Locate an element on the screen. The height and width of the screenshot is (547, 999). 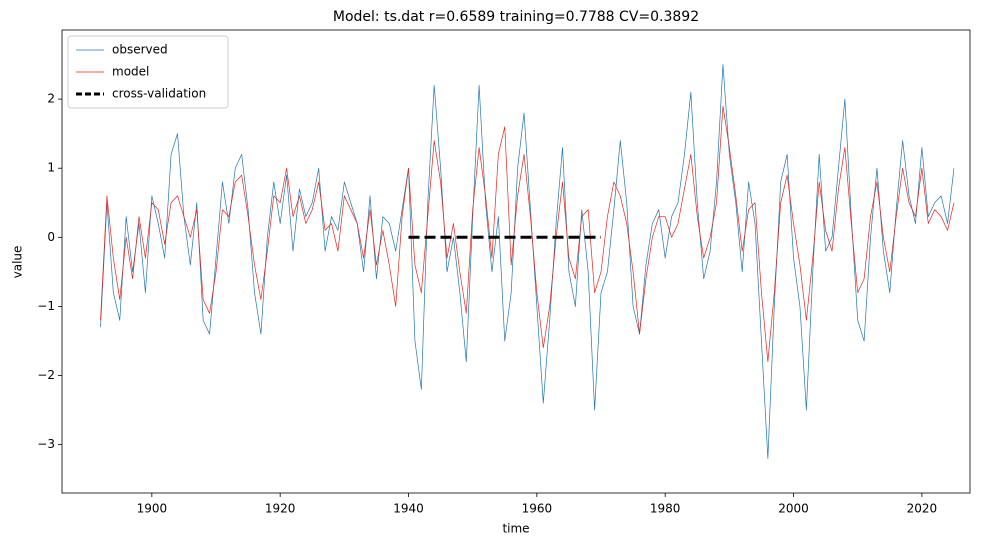
x-tick-label: 2000 is located at coordinates (793, 509).